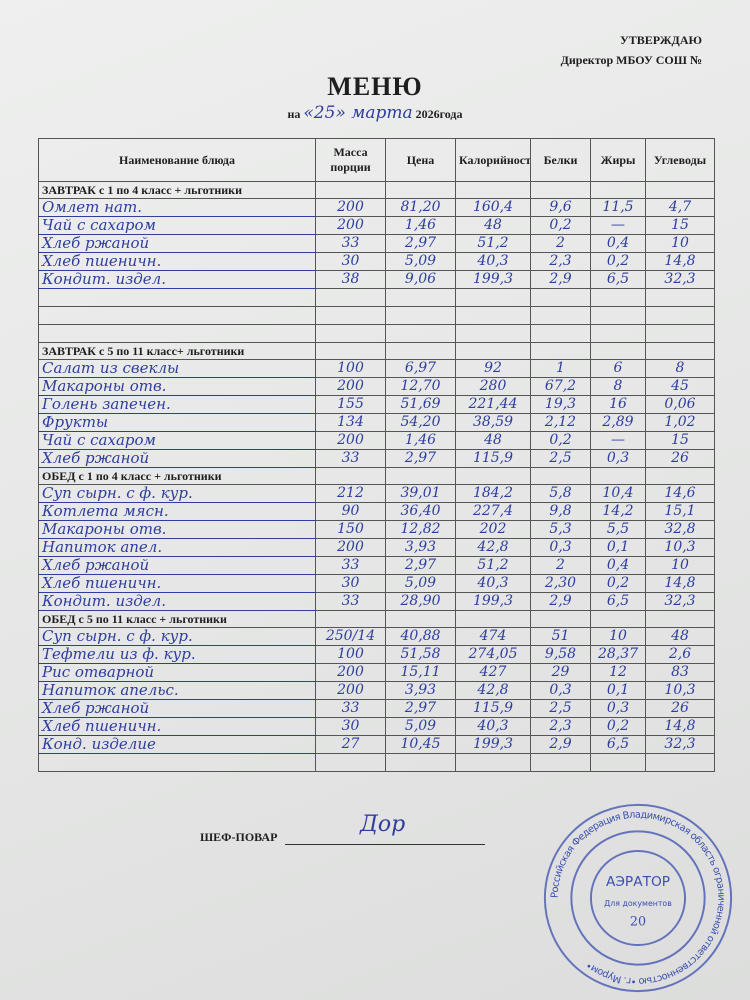  What do you see at coordinates (177, 422) in the screenshot?
I see `dish-name: Фрукты` at bounding box center [177, 422].